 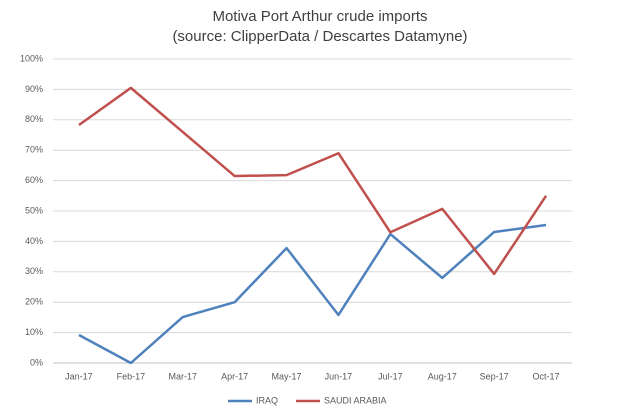 I want to click on y-tick-label: 10%, so click(x=34, y=332).